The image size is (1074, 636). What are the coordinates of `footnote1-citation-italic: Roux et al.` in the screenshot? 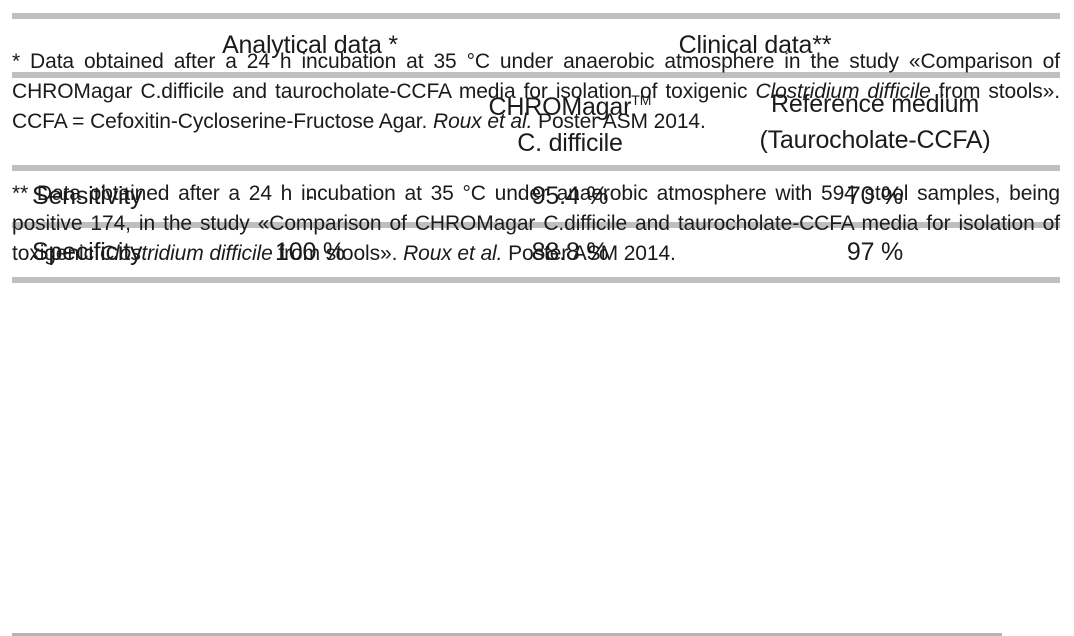 It's located at (483, 121).